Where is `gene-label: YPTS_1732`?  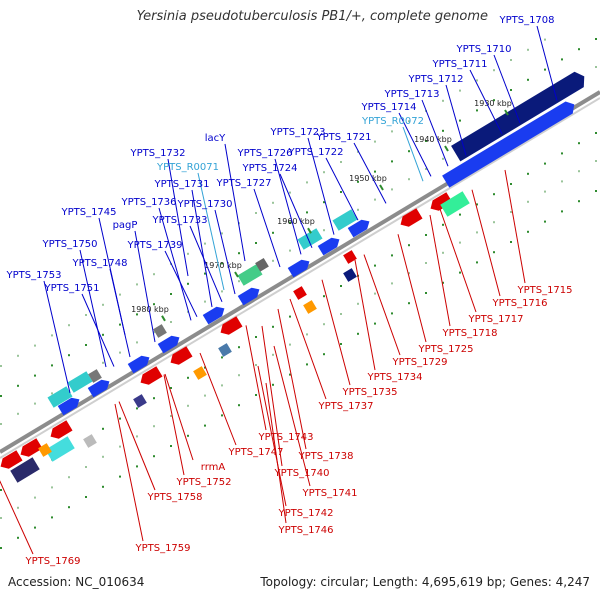
gene-label: YPTS_1732 is located at coordinates (157, 153).